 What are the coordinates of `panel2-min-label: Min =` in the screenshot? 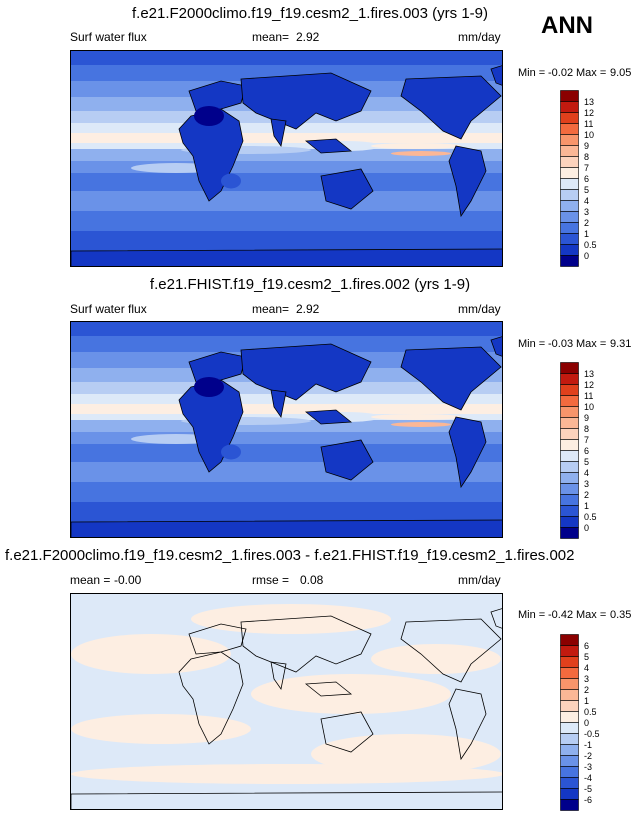 It's located at (532, 344).